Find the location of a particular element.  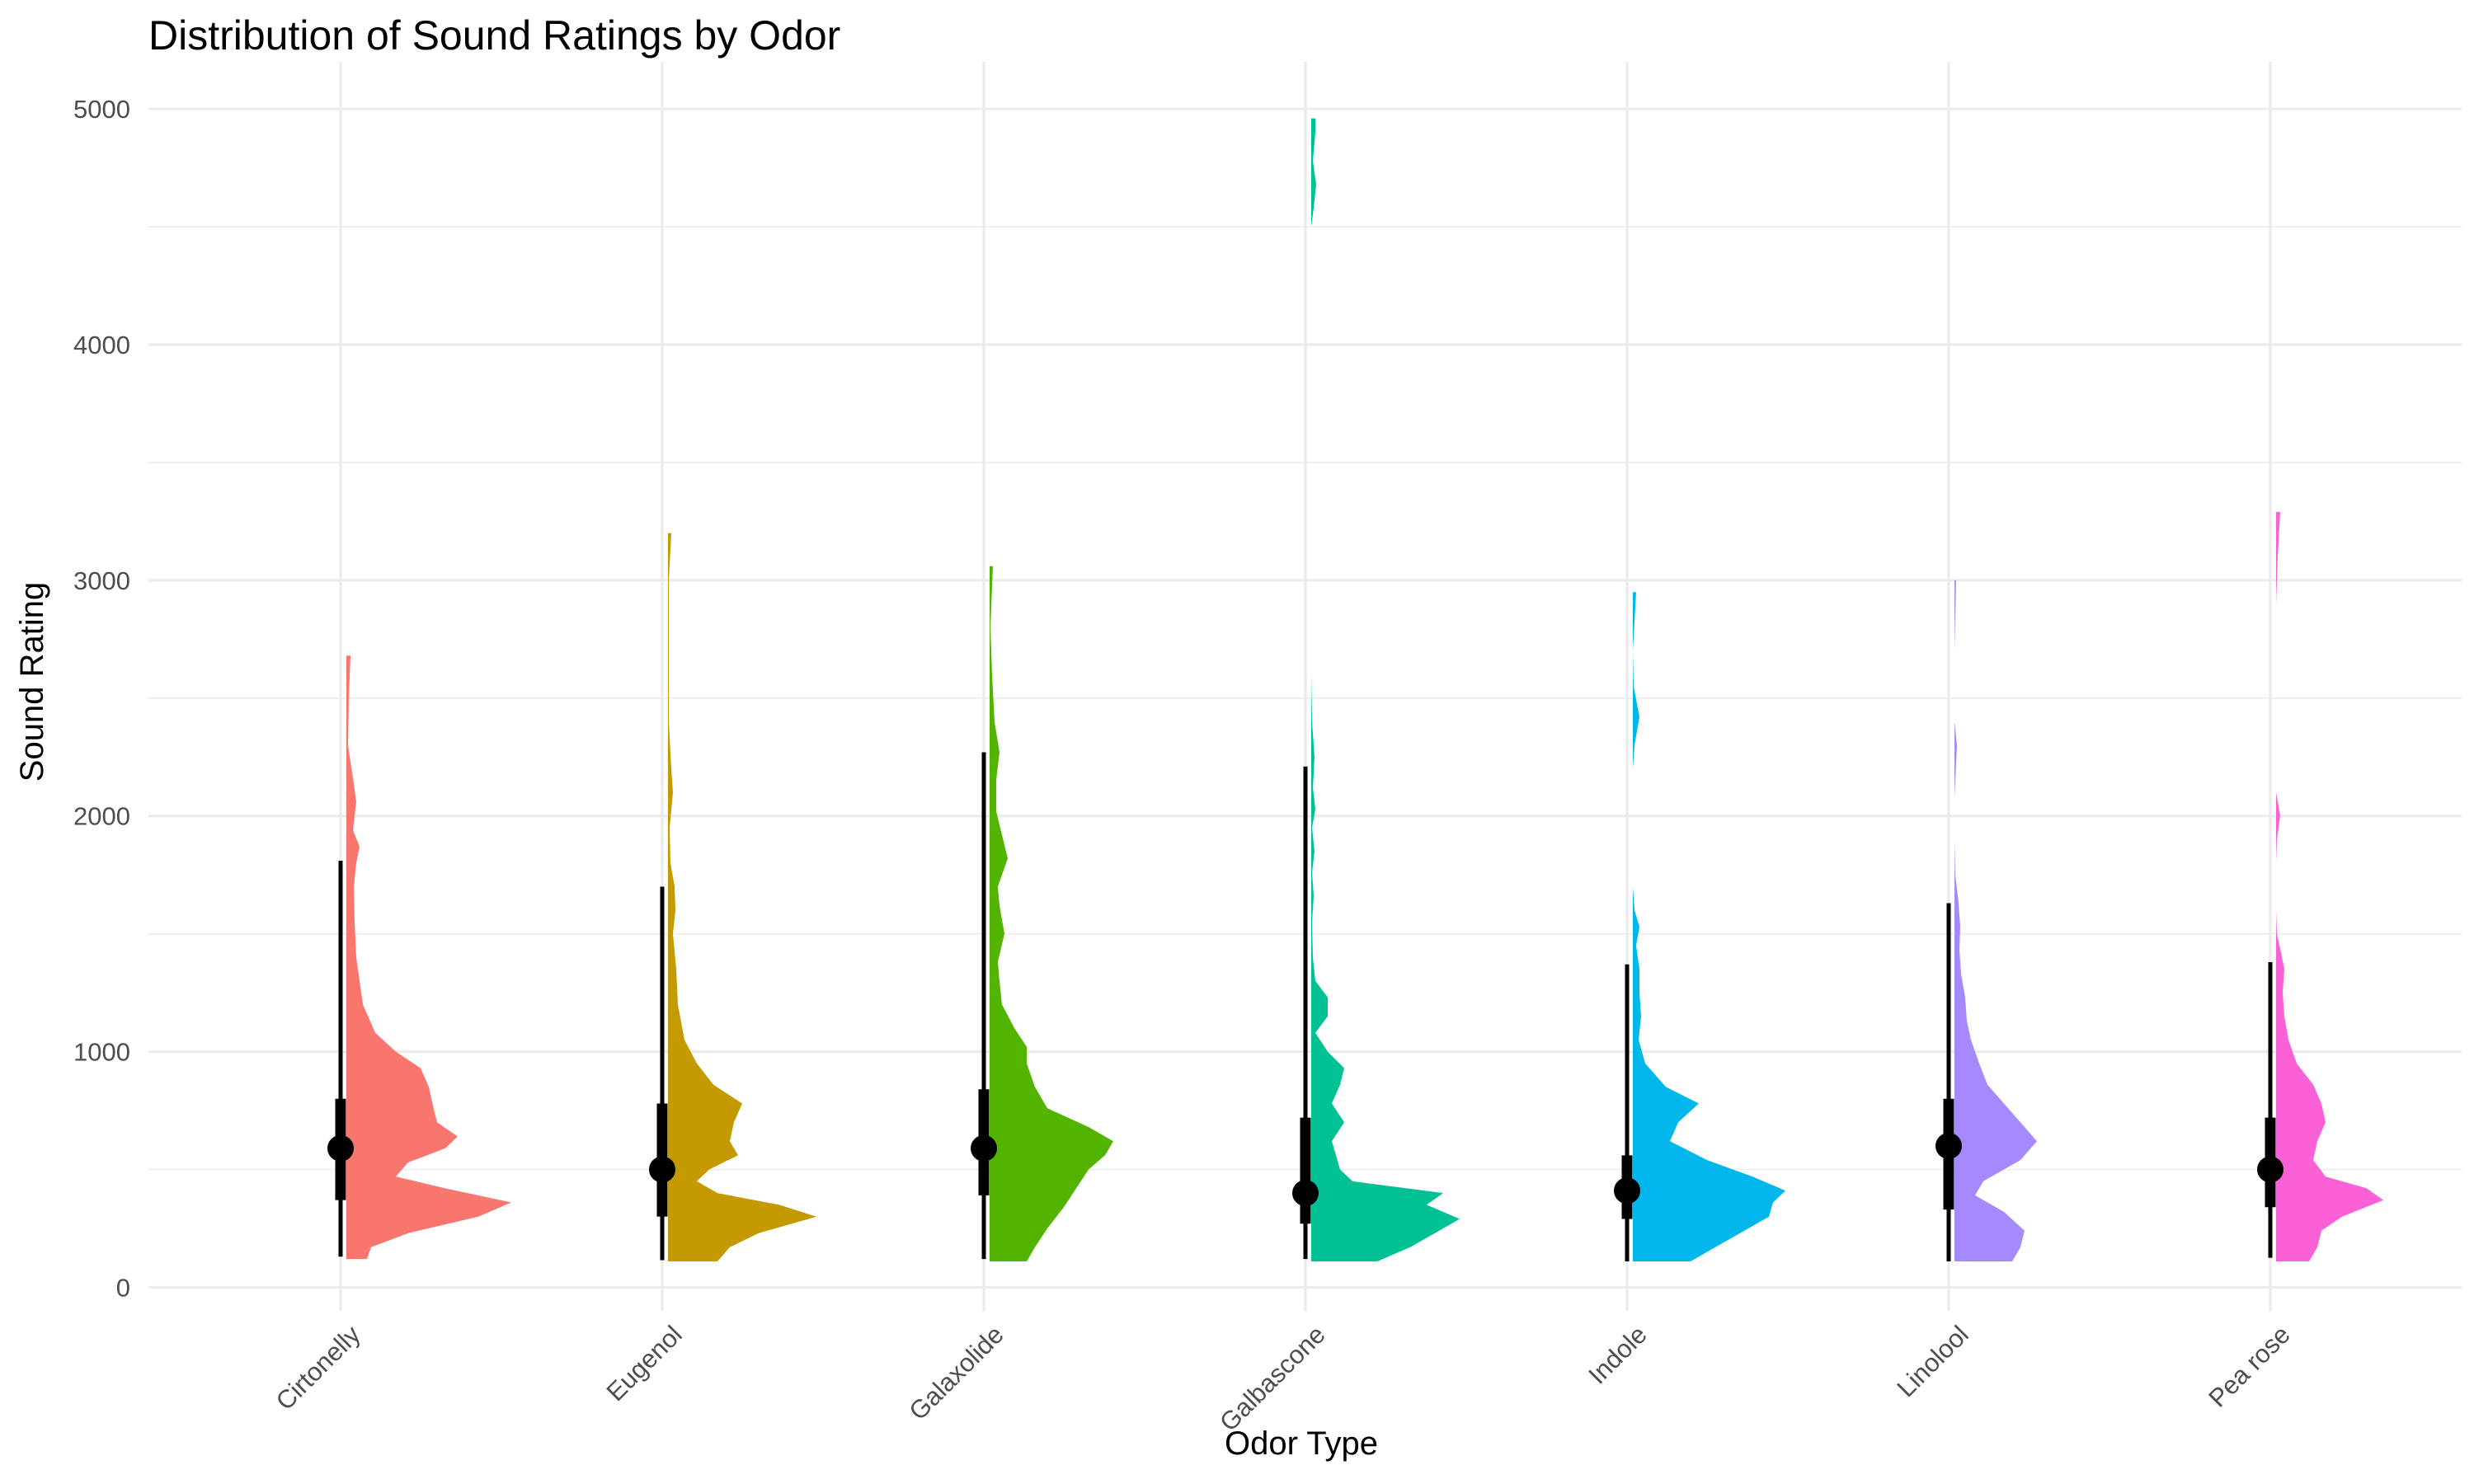

x-tick-label: Pea rose is located at coordinates (2249, 1366).